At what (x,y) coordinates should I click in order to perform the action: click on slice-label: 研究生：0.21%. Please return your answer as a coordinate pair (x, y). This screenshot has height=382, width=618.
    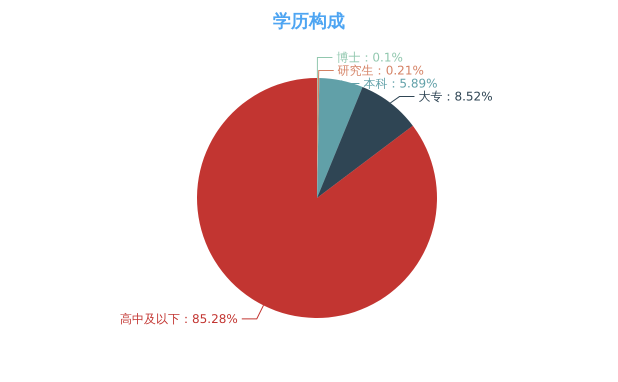
    Looking at the image, I should click on (381, 71).